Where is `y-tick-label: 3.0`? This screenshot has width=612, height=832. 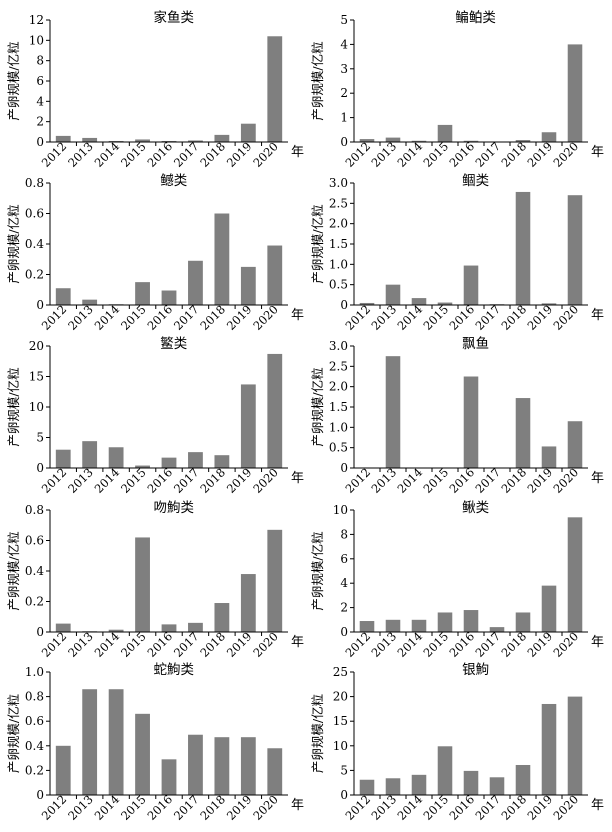 y-tick-label: 3.0 is located at coordinates (338, 346).